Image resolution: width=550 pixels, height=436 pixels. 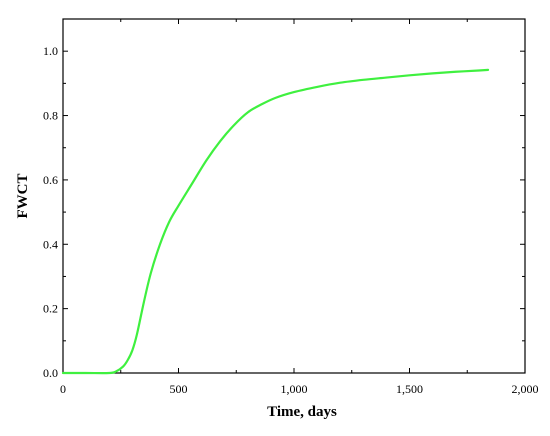 I want to click on x-tick-label: 2,000, so click(x=525, y=389).